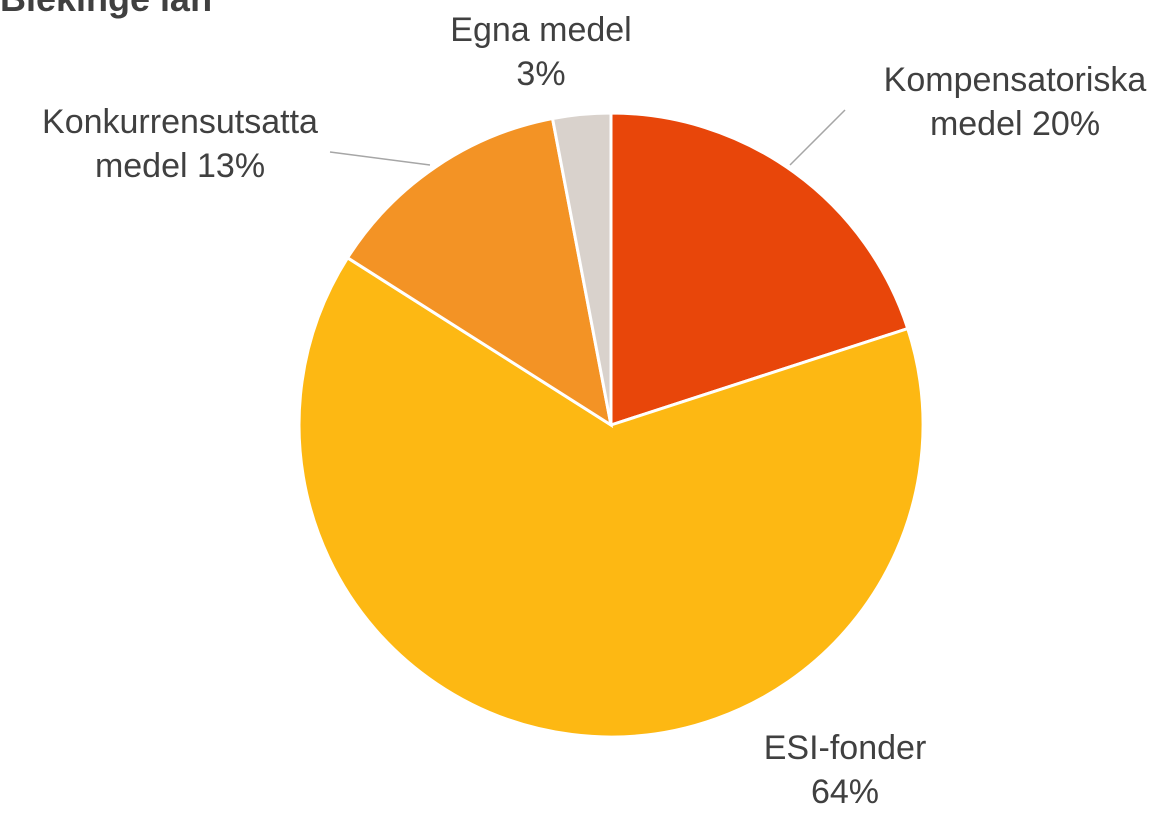  Describe the element at coordinates (106, 10) in the screenshot. I see `chart-title: Blekinge län` at that location.